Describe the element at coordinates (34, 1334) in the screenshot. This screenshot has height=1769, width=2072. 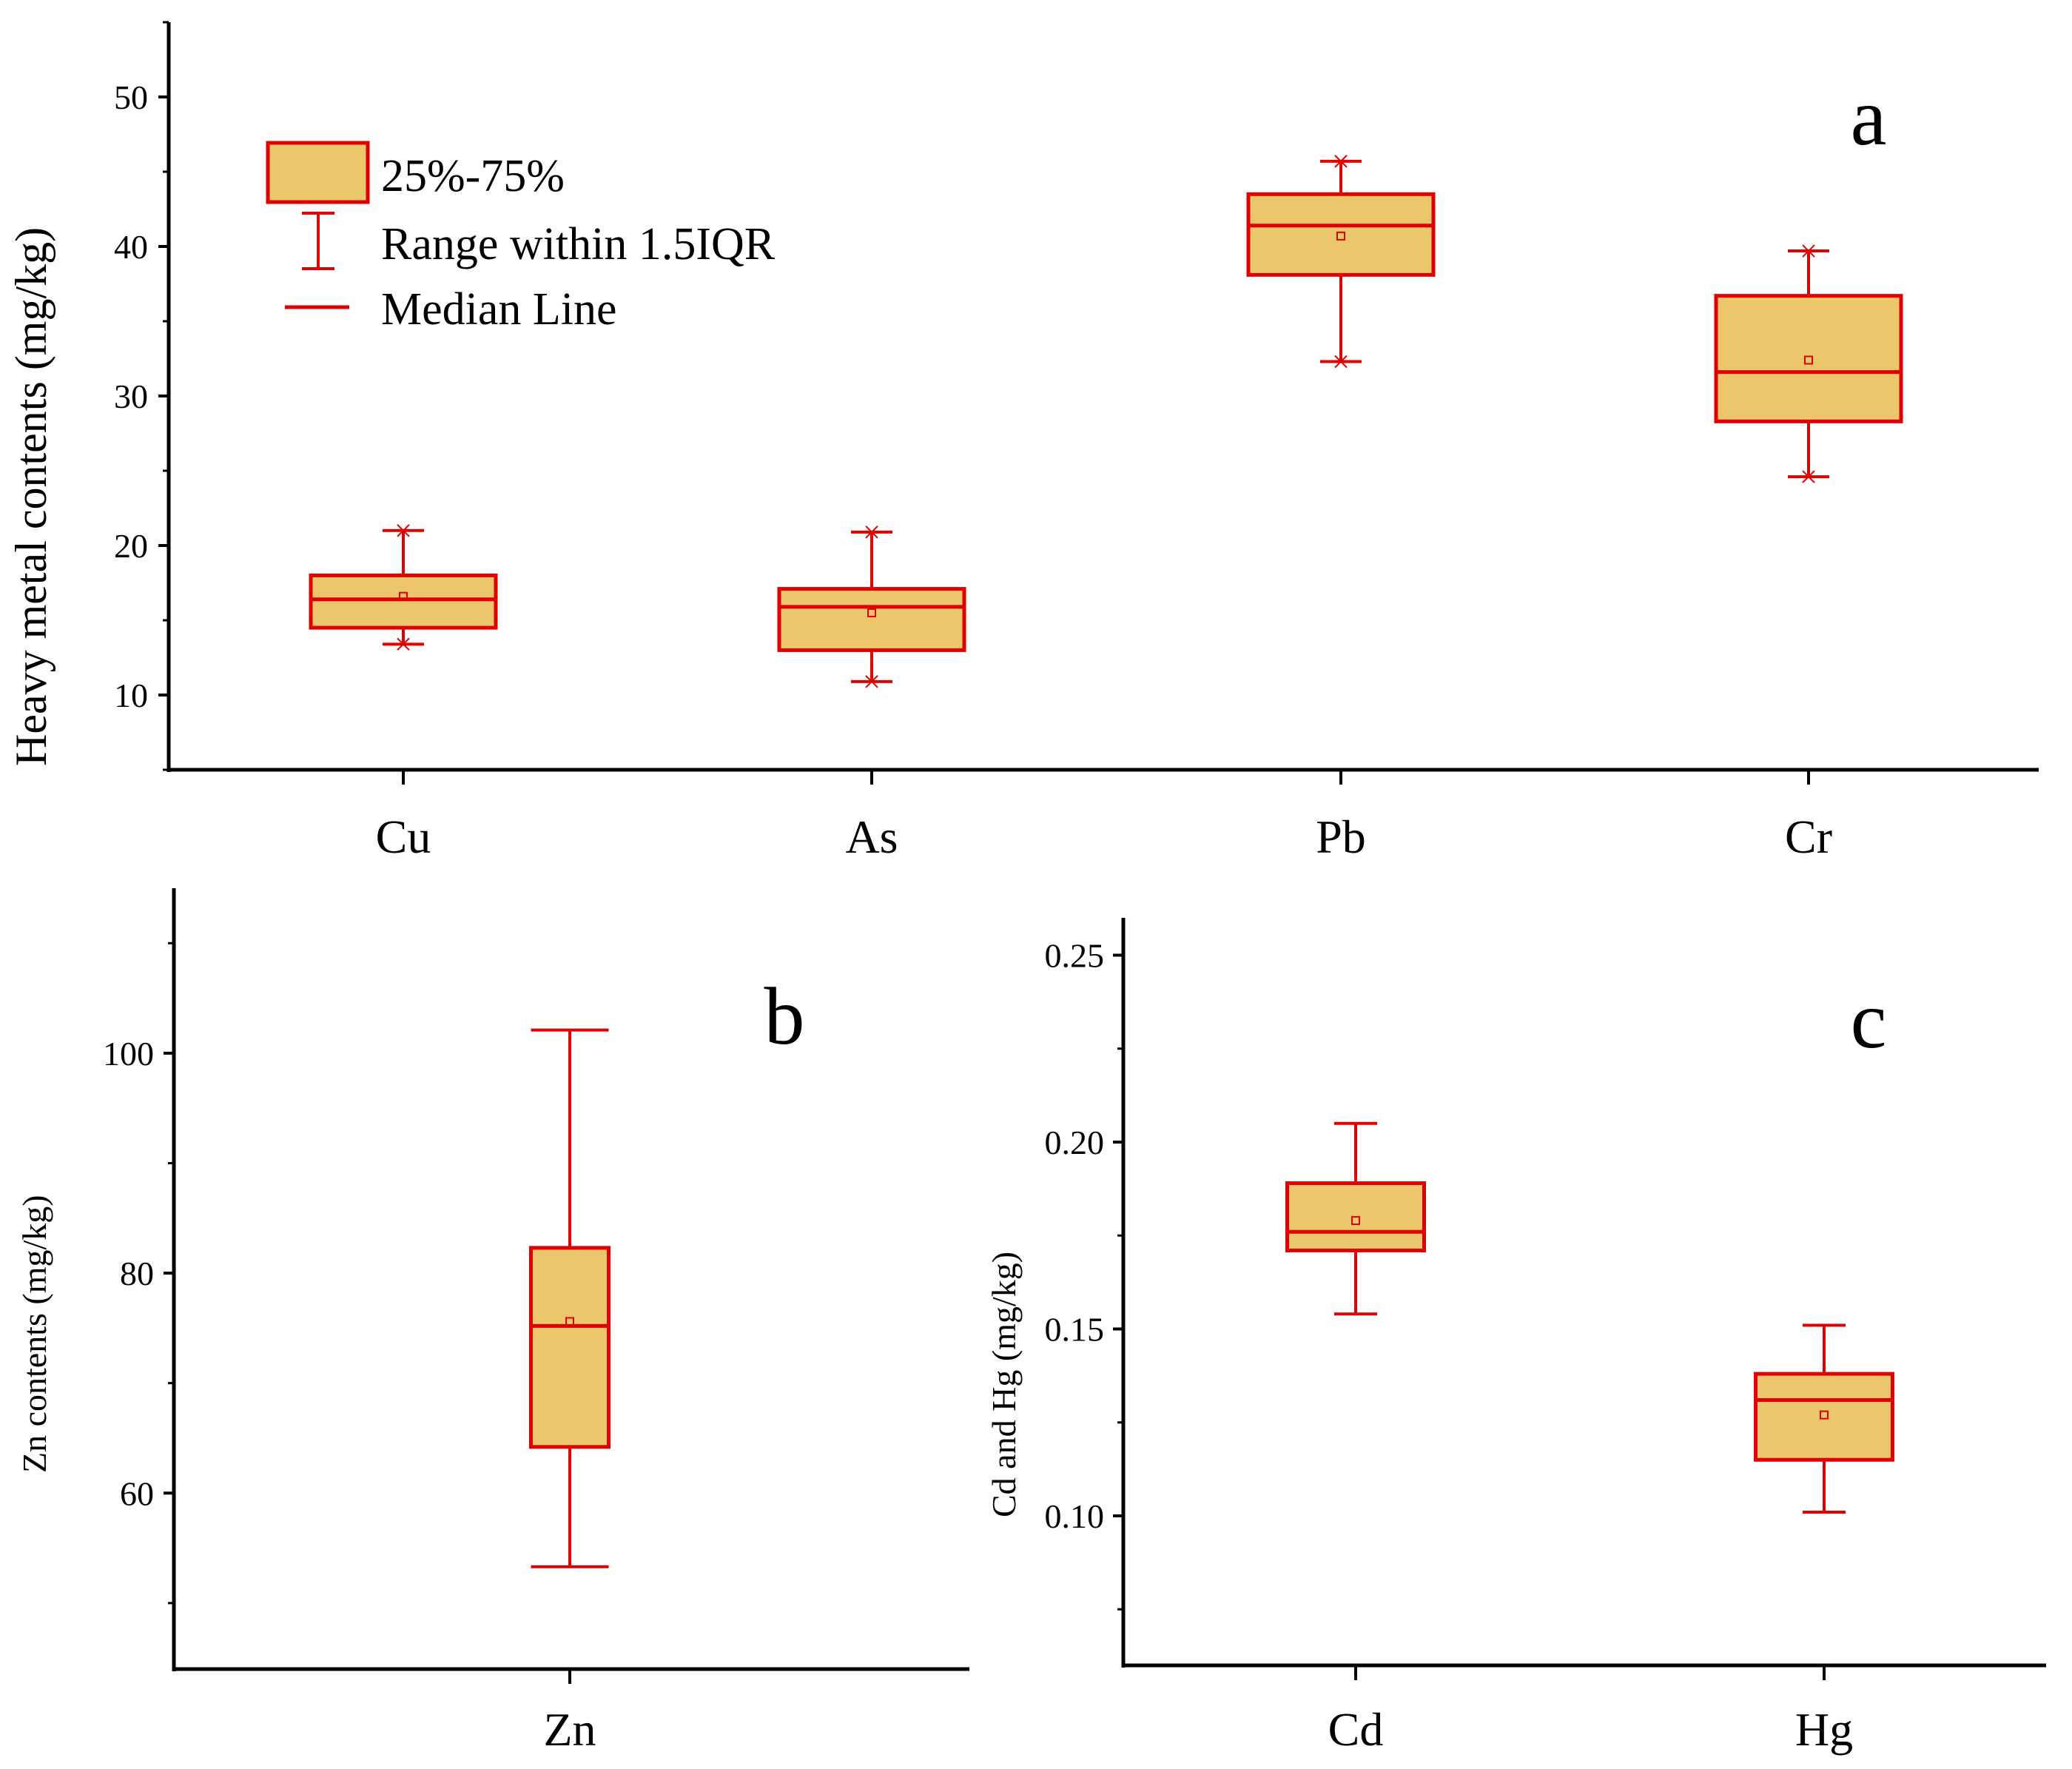
I see `y-axis-label: Zn contents (mg/kg)` at that location.